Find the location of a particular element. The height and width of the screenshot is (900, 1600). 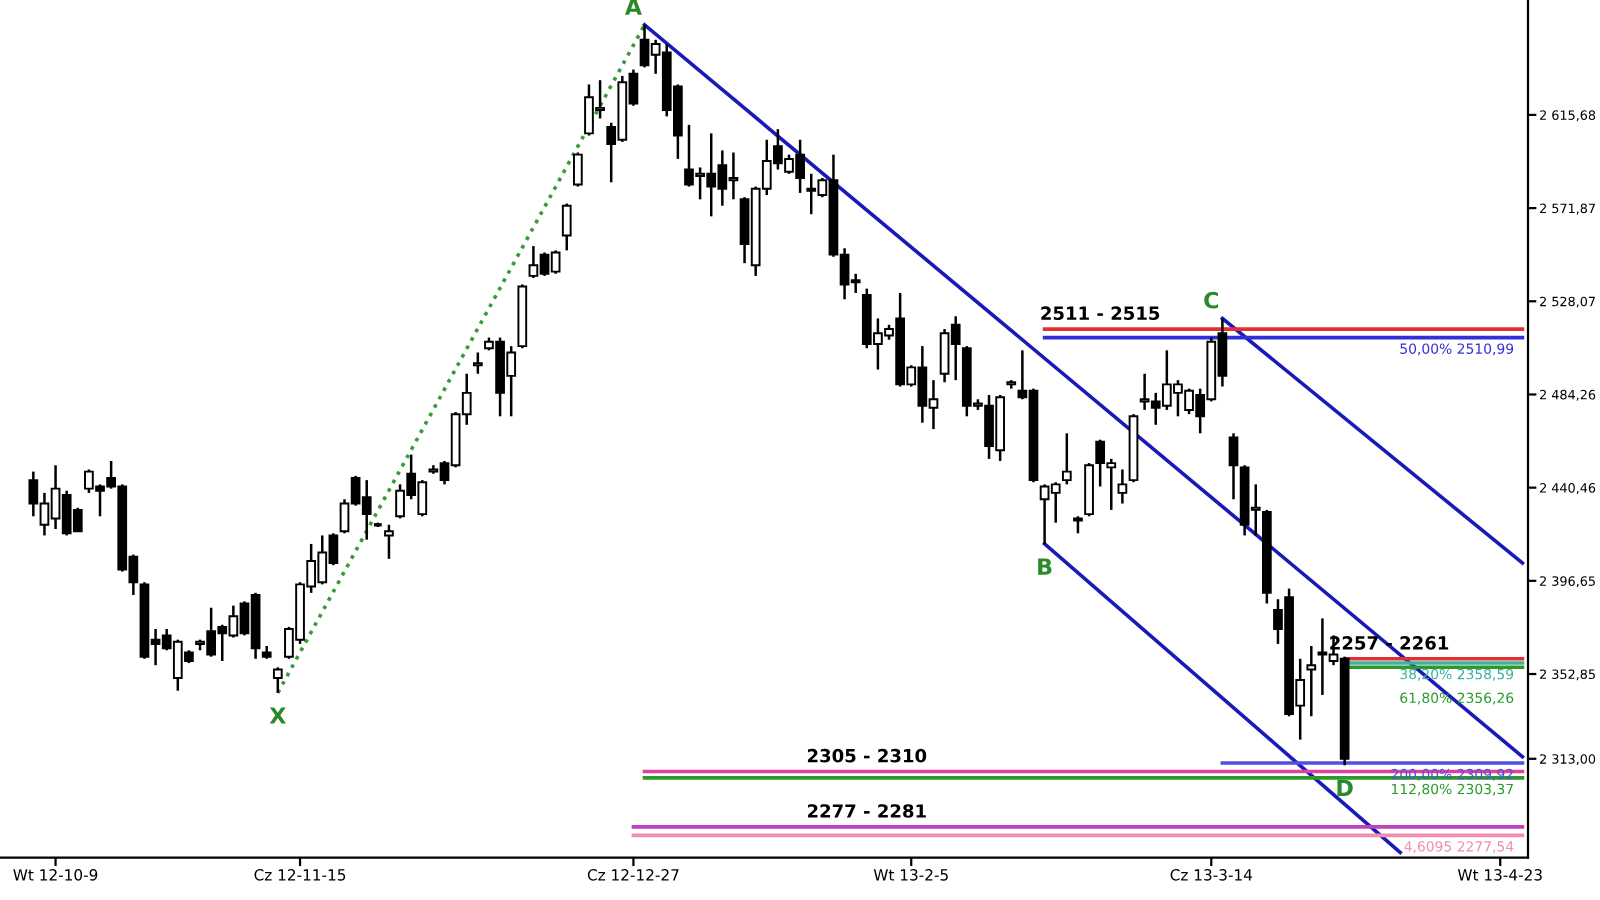

text: B is located at coordinates (1045, 566).